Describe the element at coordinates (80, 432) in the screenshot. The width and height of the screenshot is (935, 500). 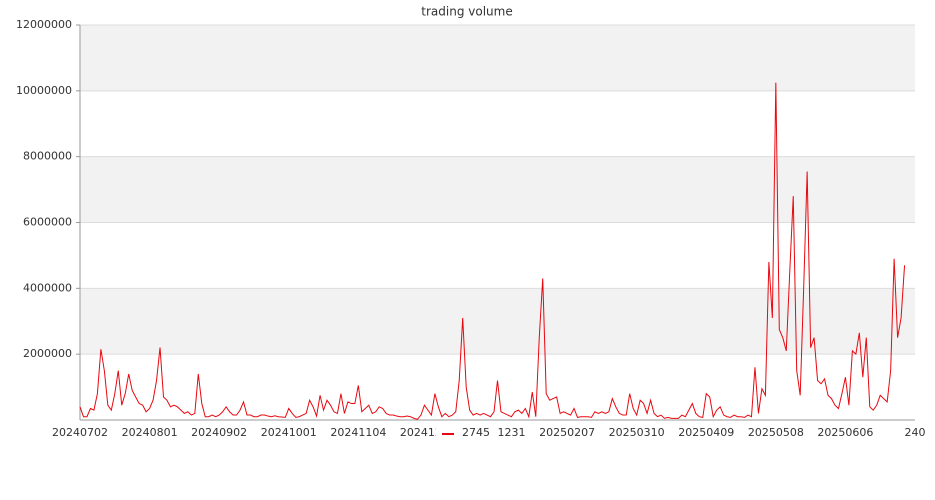
I see `x-tick-label: 20240702` at that location.